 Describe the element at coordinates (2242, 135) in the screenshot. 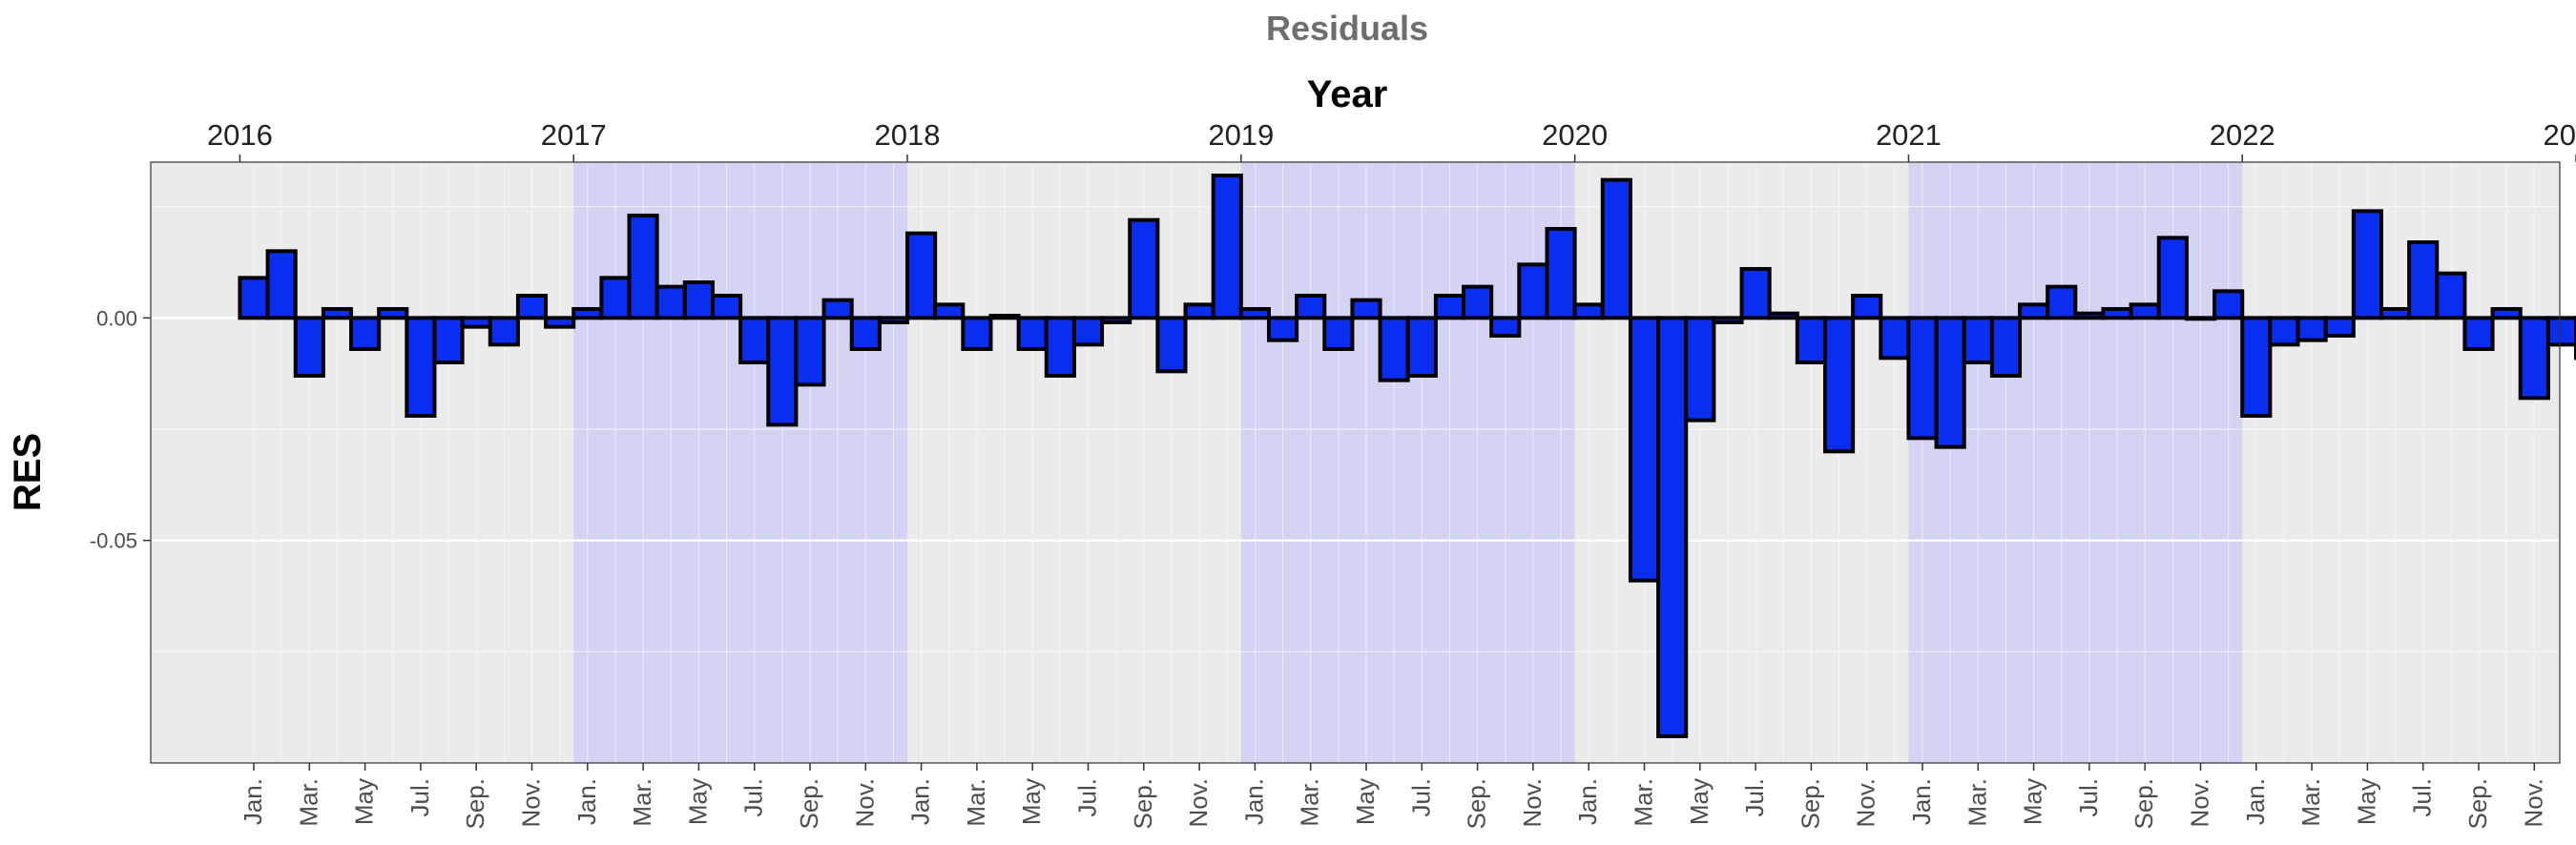

I see `year-tick-label: 2022` at that location.